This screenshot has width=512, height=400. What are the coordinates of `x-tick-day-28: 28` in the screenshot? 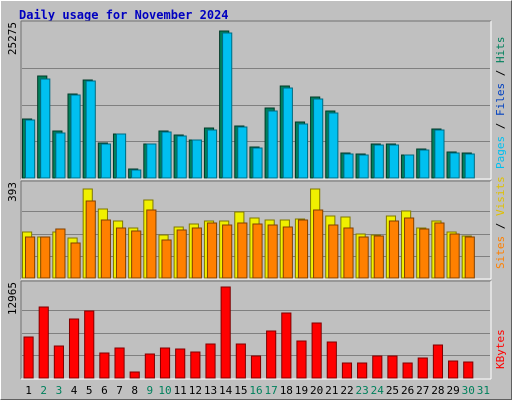 It's located at (437, 390).